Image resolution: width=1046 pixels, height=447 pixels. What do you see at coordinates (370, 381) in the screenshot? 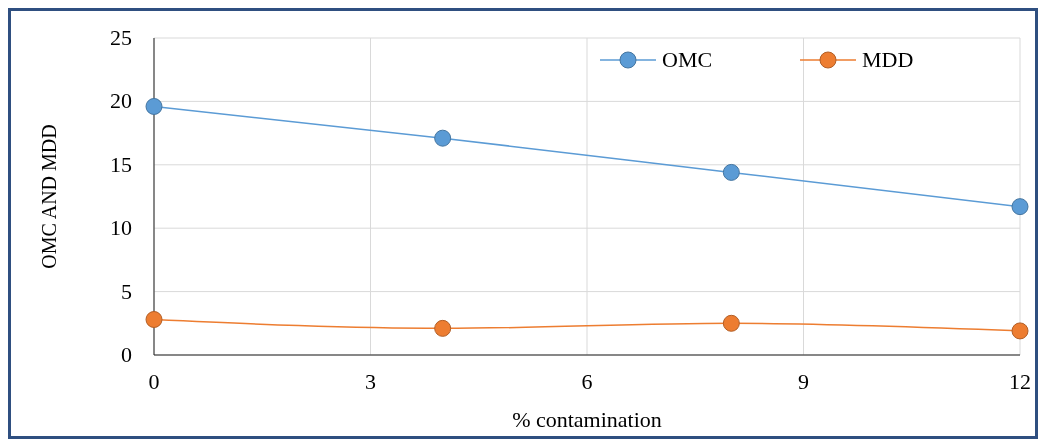
I see `x-tick-label: 3` at bounding box center [370, 381].